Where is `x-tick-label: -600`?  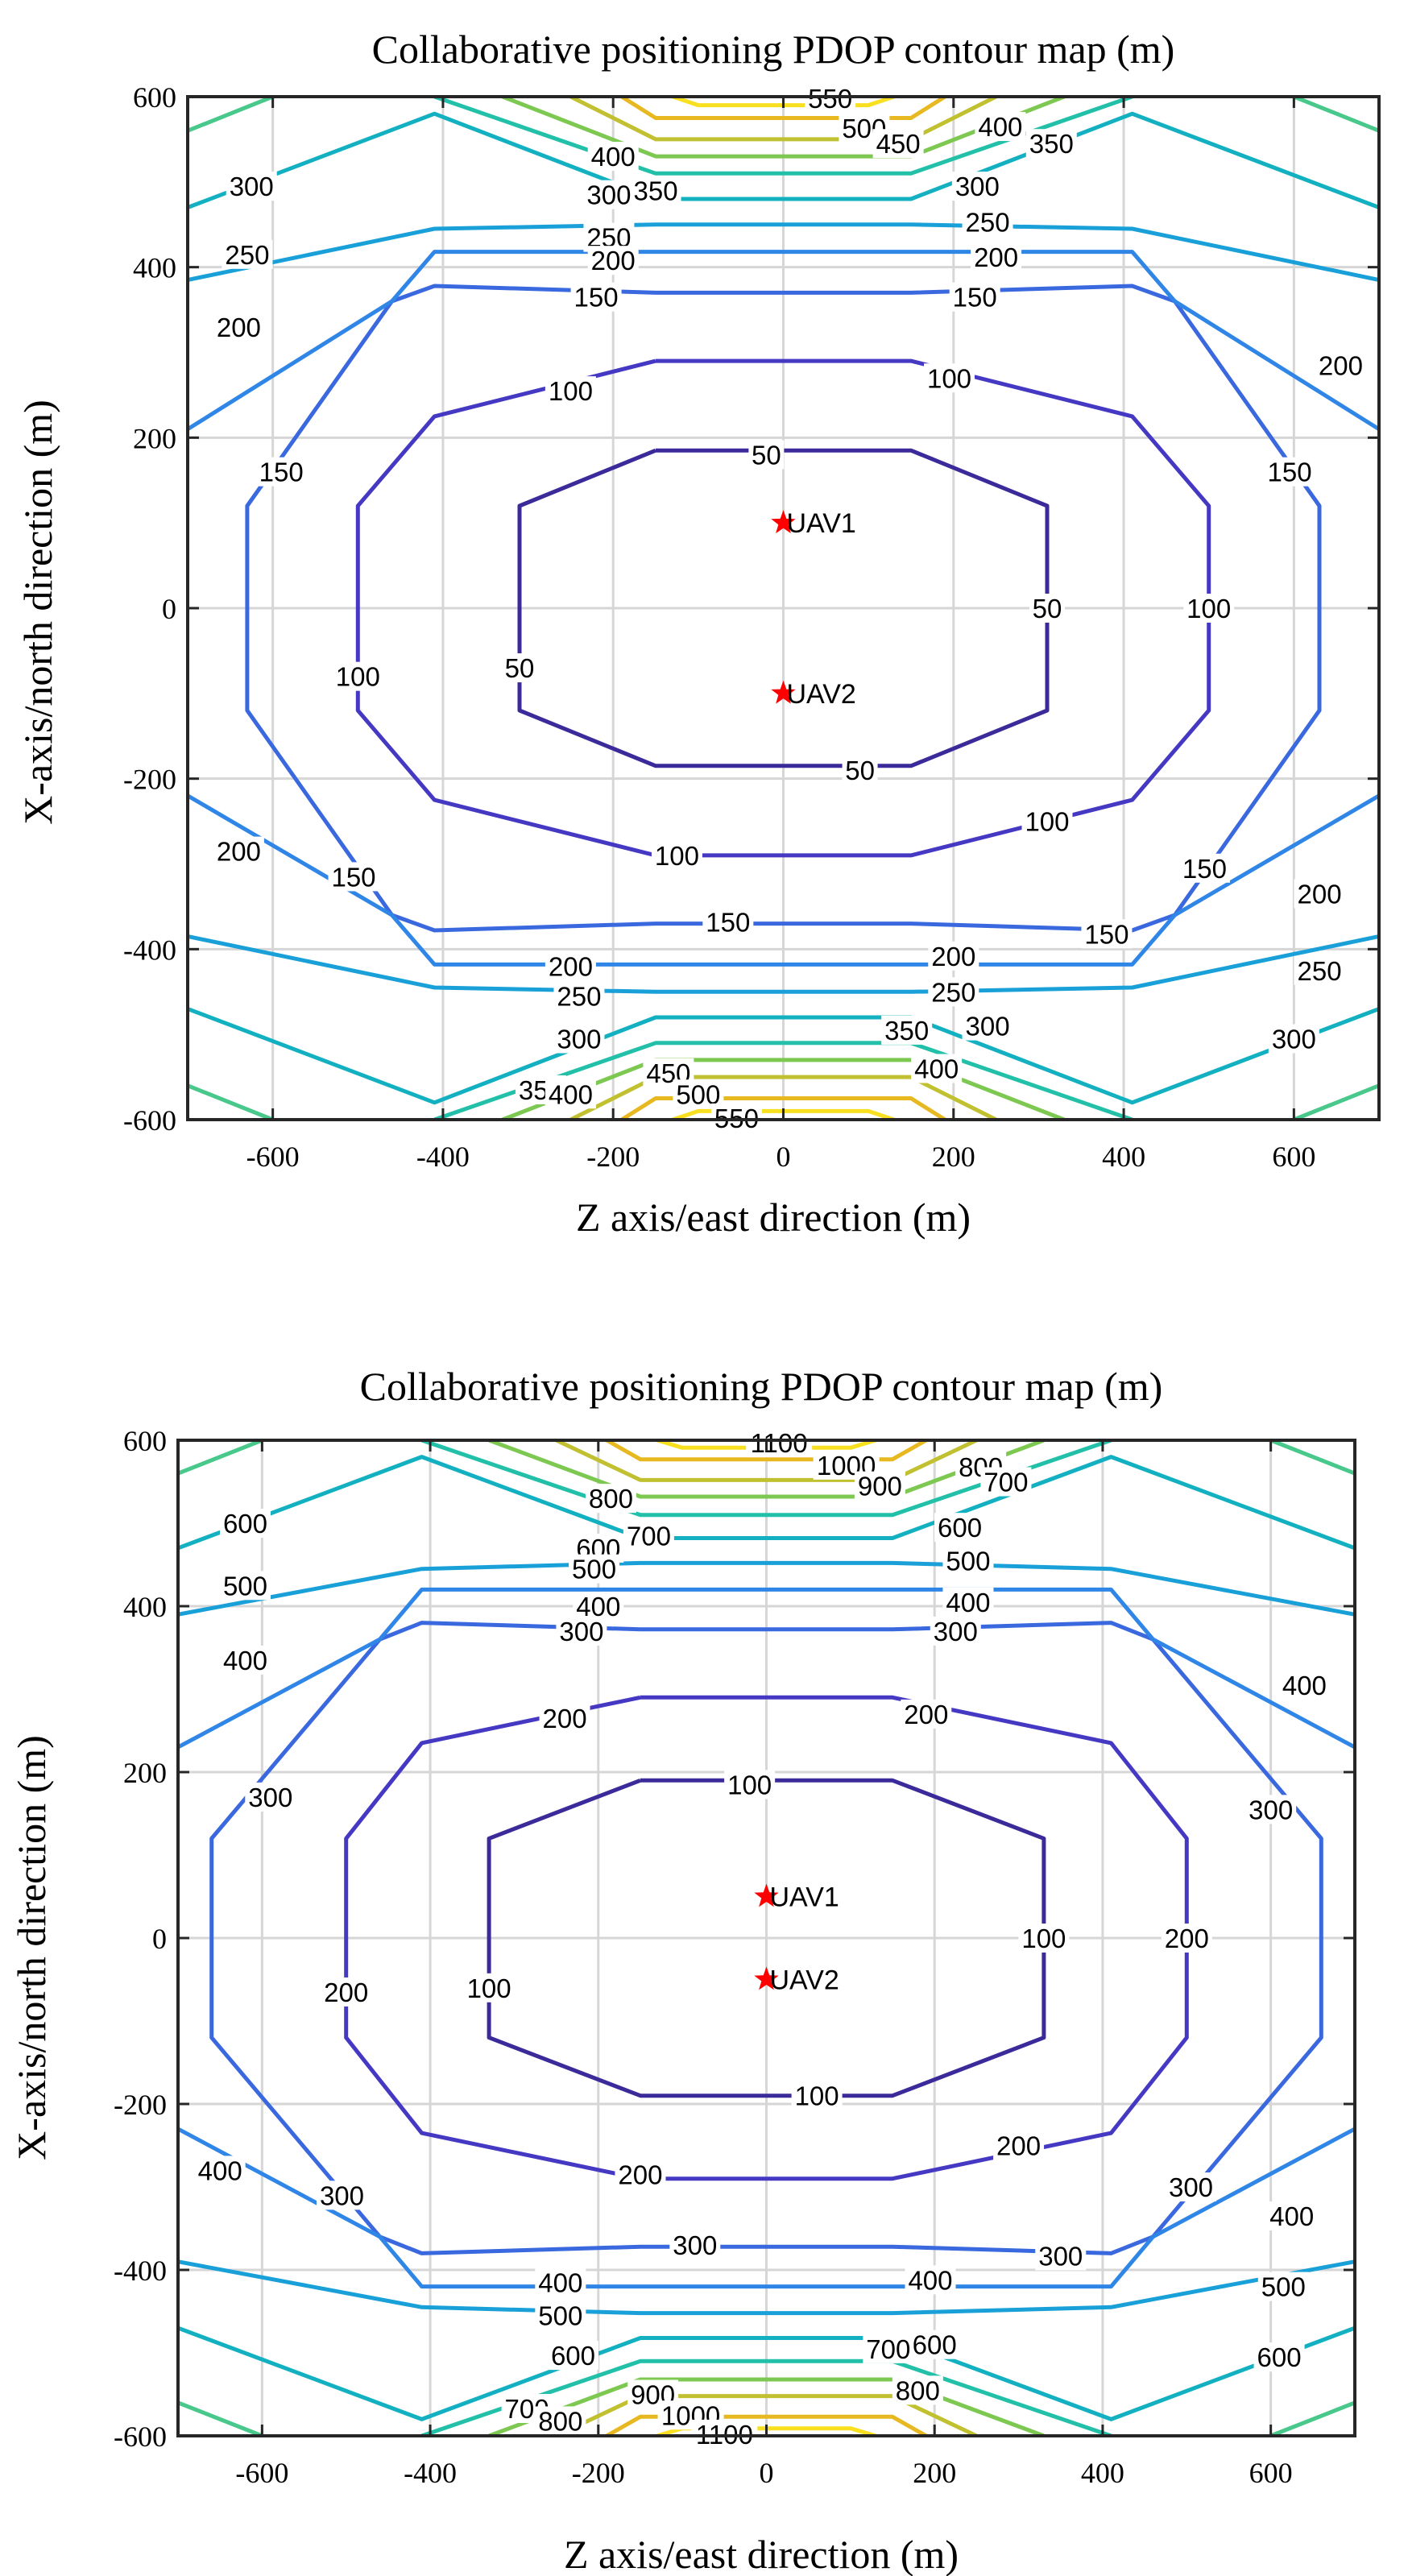
x-tick-label: -600 is located at coordinates (261, 2473).